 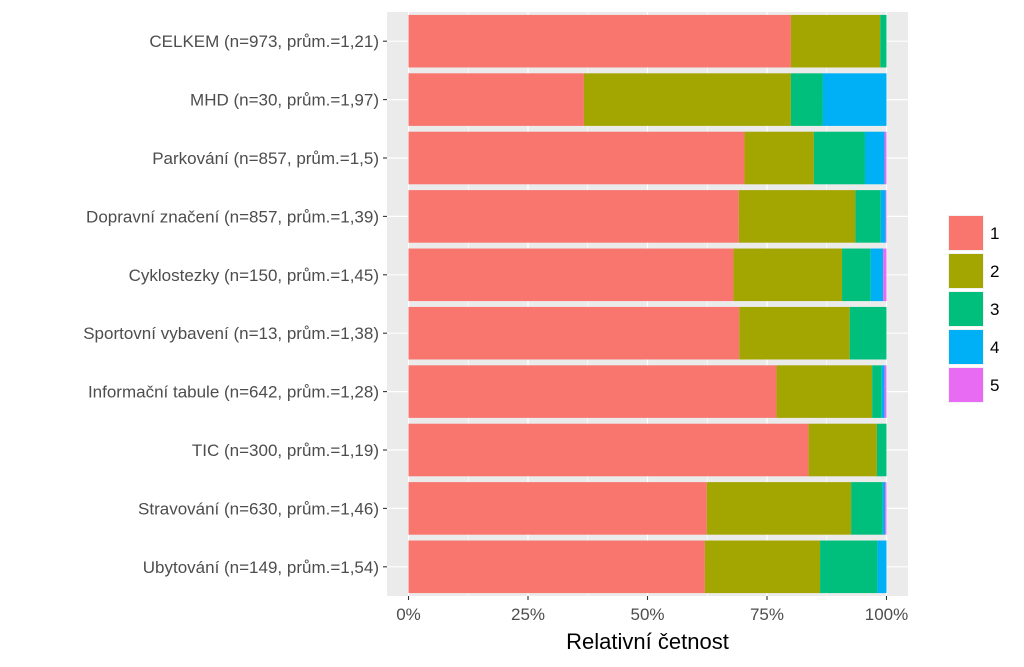 What do you see at coordinates (647, 641) in the screenshot?
I see `x-axis-title: Relativní četnost` at bounding box center [647, 641].